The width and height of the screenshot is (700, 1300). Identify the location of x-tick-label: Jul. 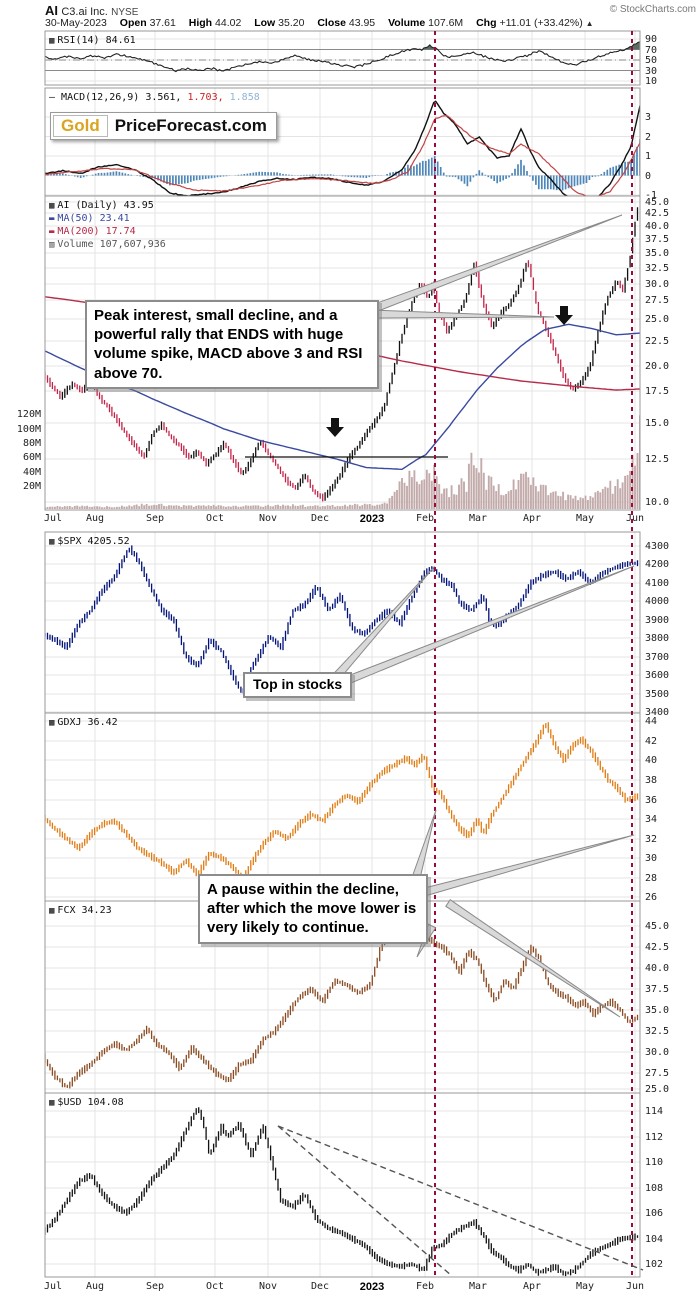
(53, 518).